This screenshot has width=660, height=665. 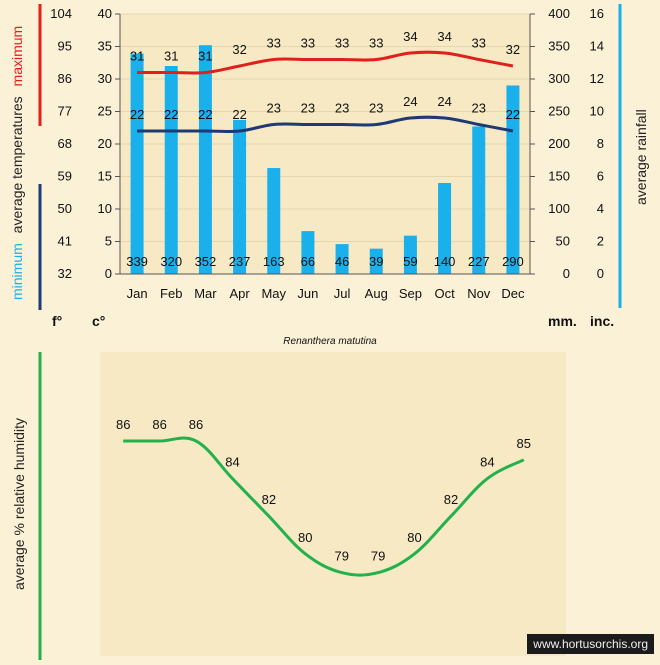 What do you see at coordinates (597, 111) in the screenshot?
I see `tick-label-inches: 10` at bounding box center [597, 111].